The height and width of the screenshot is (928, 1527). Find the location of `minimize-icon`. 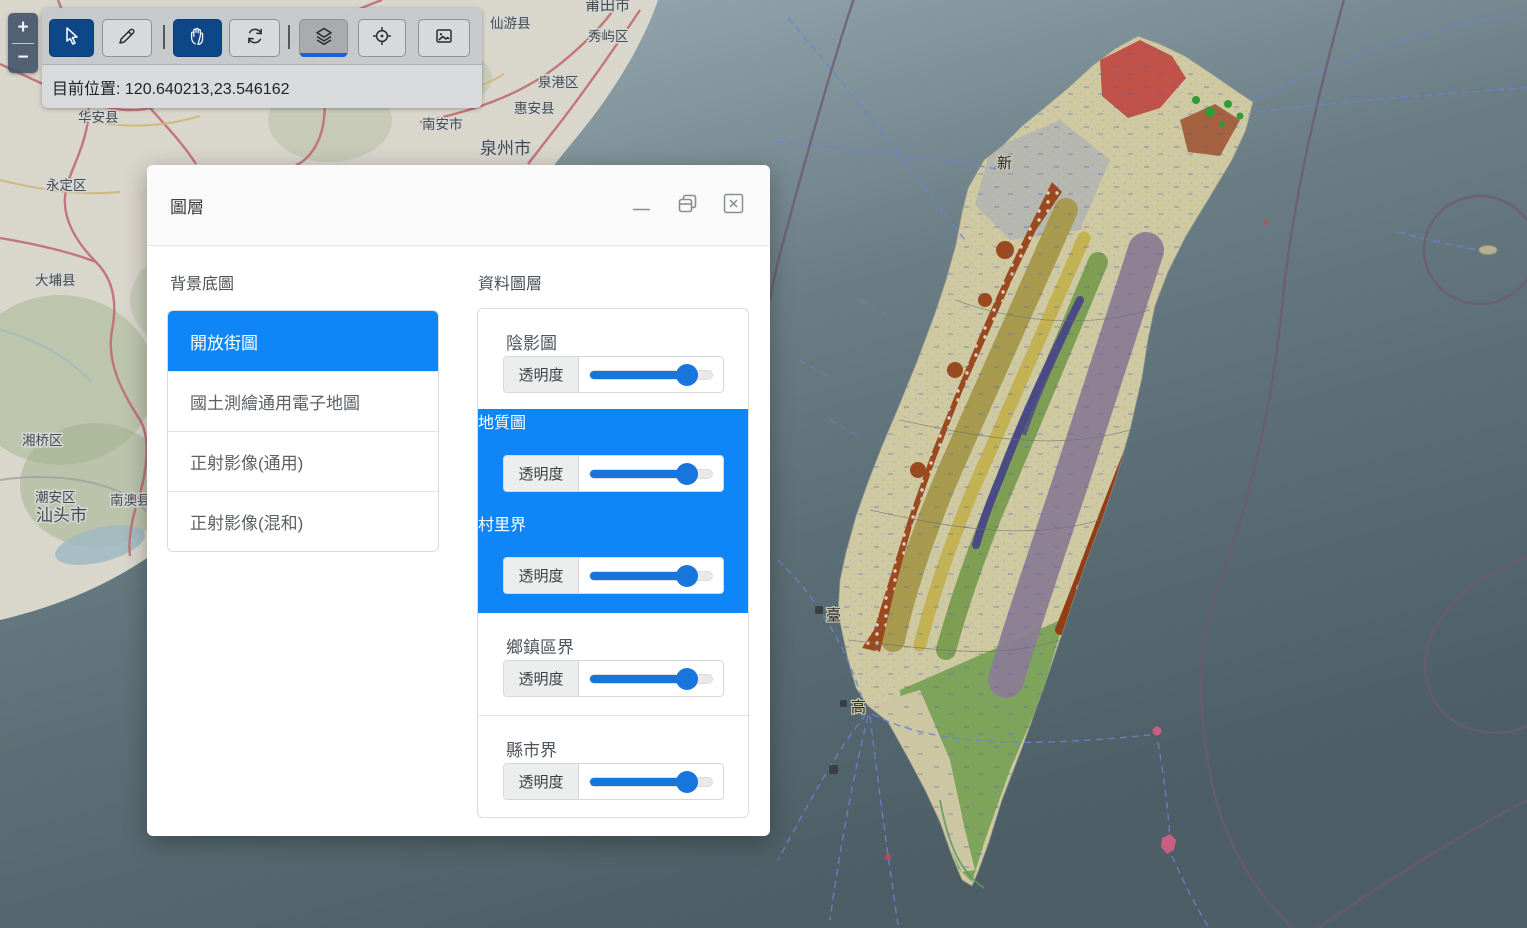

minimize-icon is located at coordinates (641, 206).